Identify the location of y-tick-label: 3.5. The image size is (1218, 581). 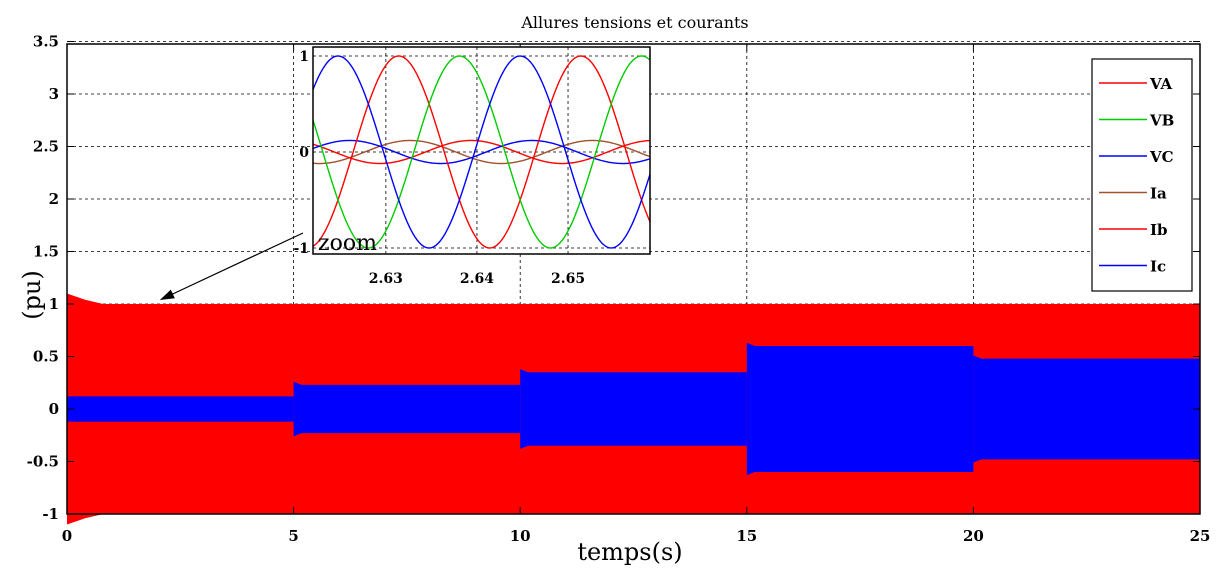
(46, 42).